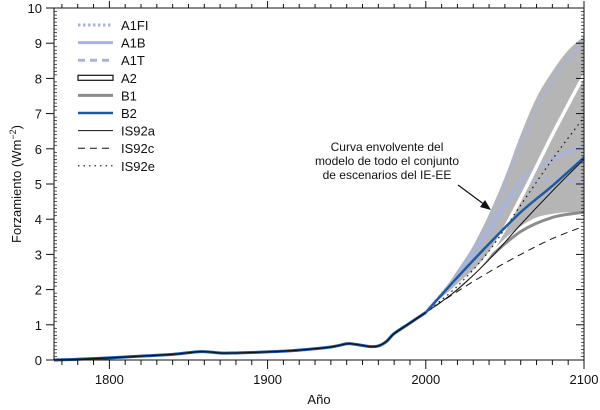  I want to click on y-tick-label: 6, so click(38, 149).